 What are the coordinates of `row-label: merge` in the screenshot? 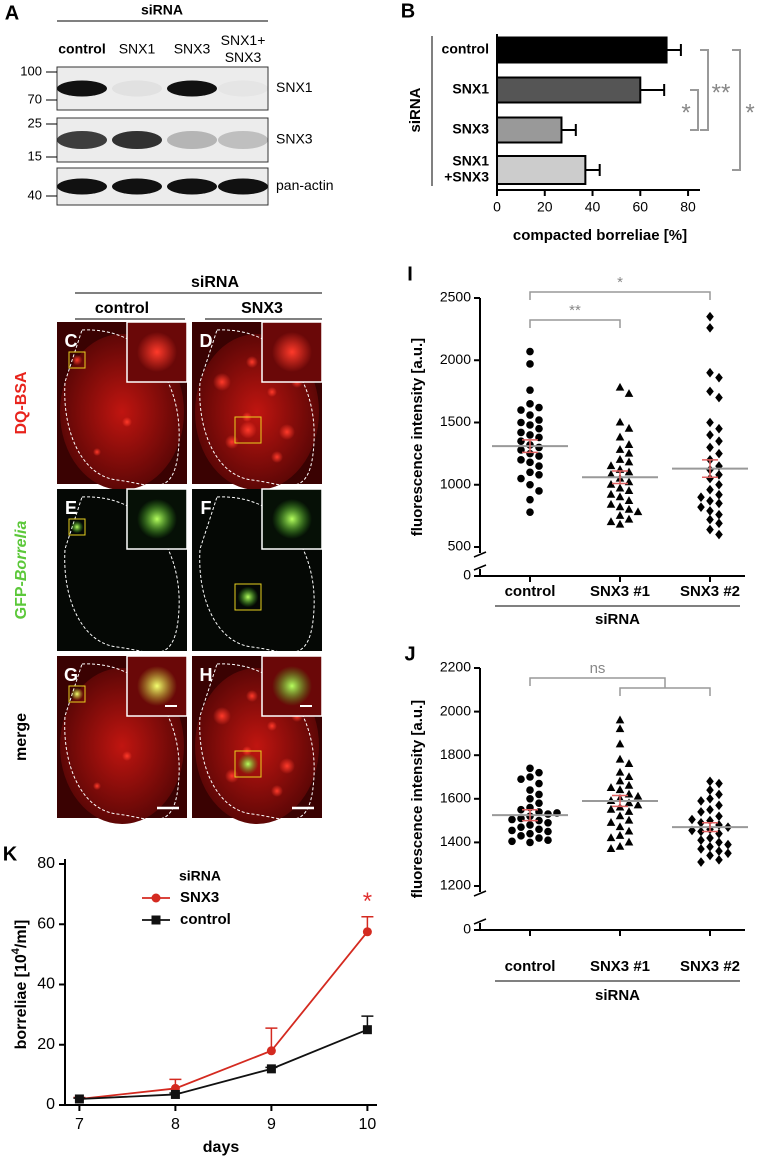 It's located at (21, 737).